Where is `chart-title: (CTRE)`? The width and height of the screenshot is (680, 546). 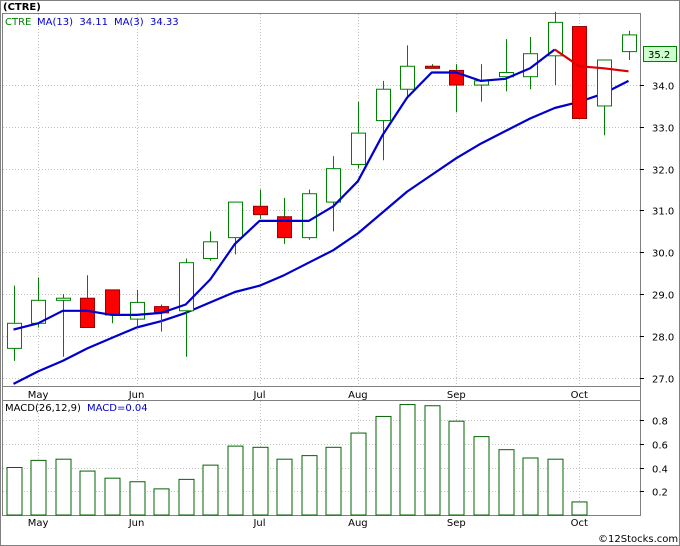
chart-title: (CTRE) is located at coordinates (22, 7).